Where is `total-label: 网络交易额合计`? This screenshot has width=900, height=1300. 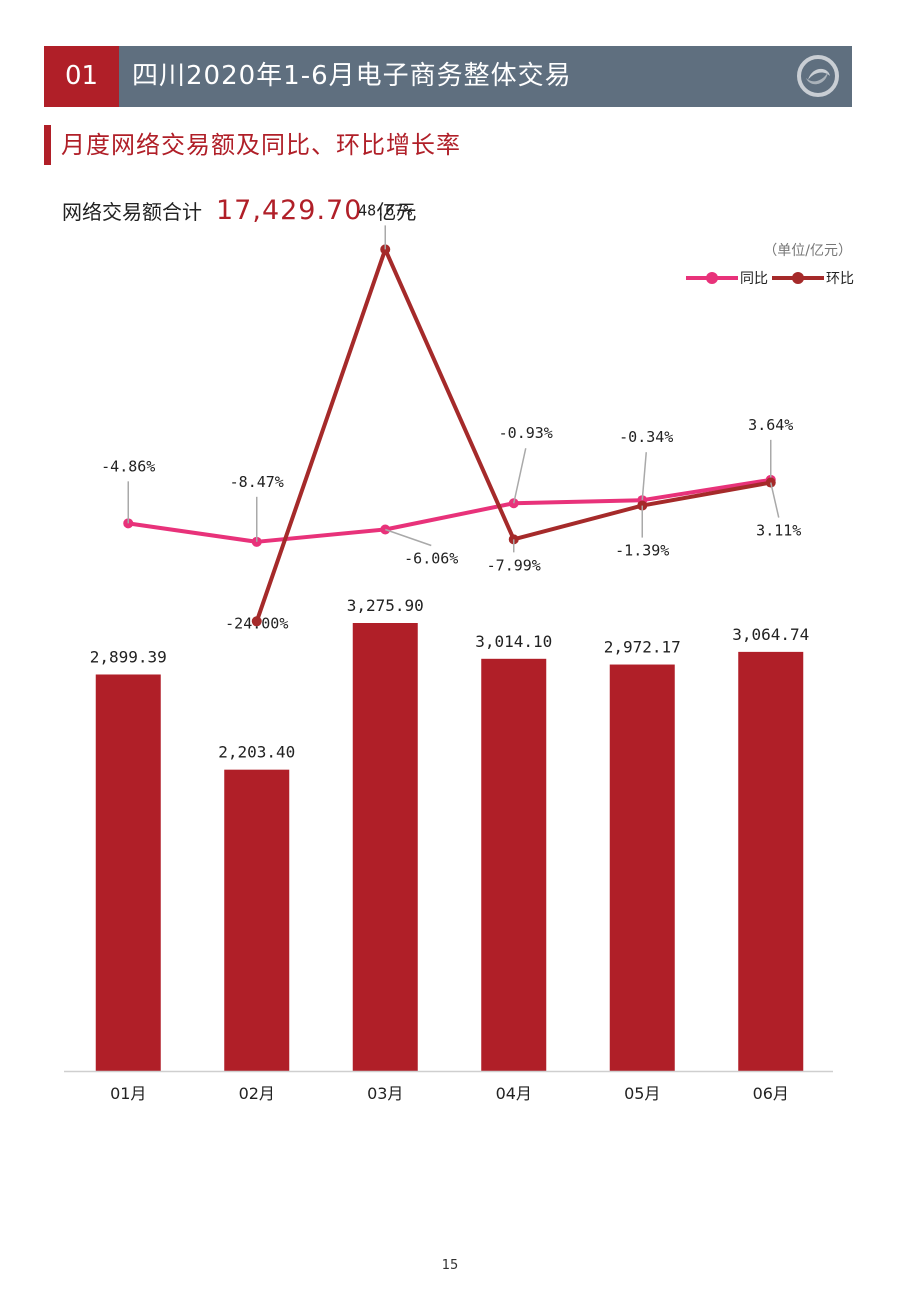
total-label: 网络交易额合计 is located at coordinates (132, 212).